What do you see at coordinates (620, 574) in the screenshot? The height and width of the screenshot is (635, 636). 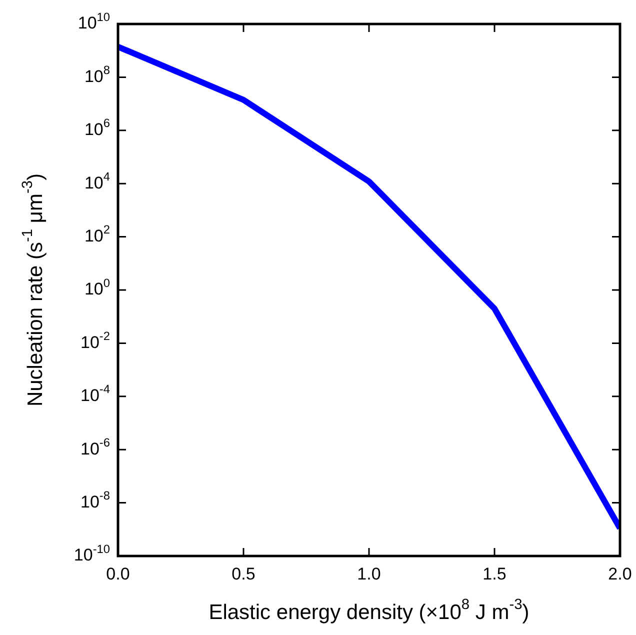 I see `x-tick-label: 2.0` at bounding box center [620, 574].